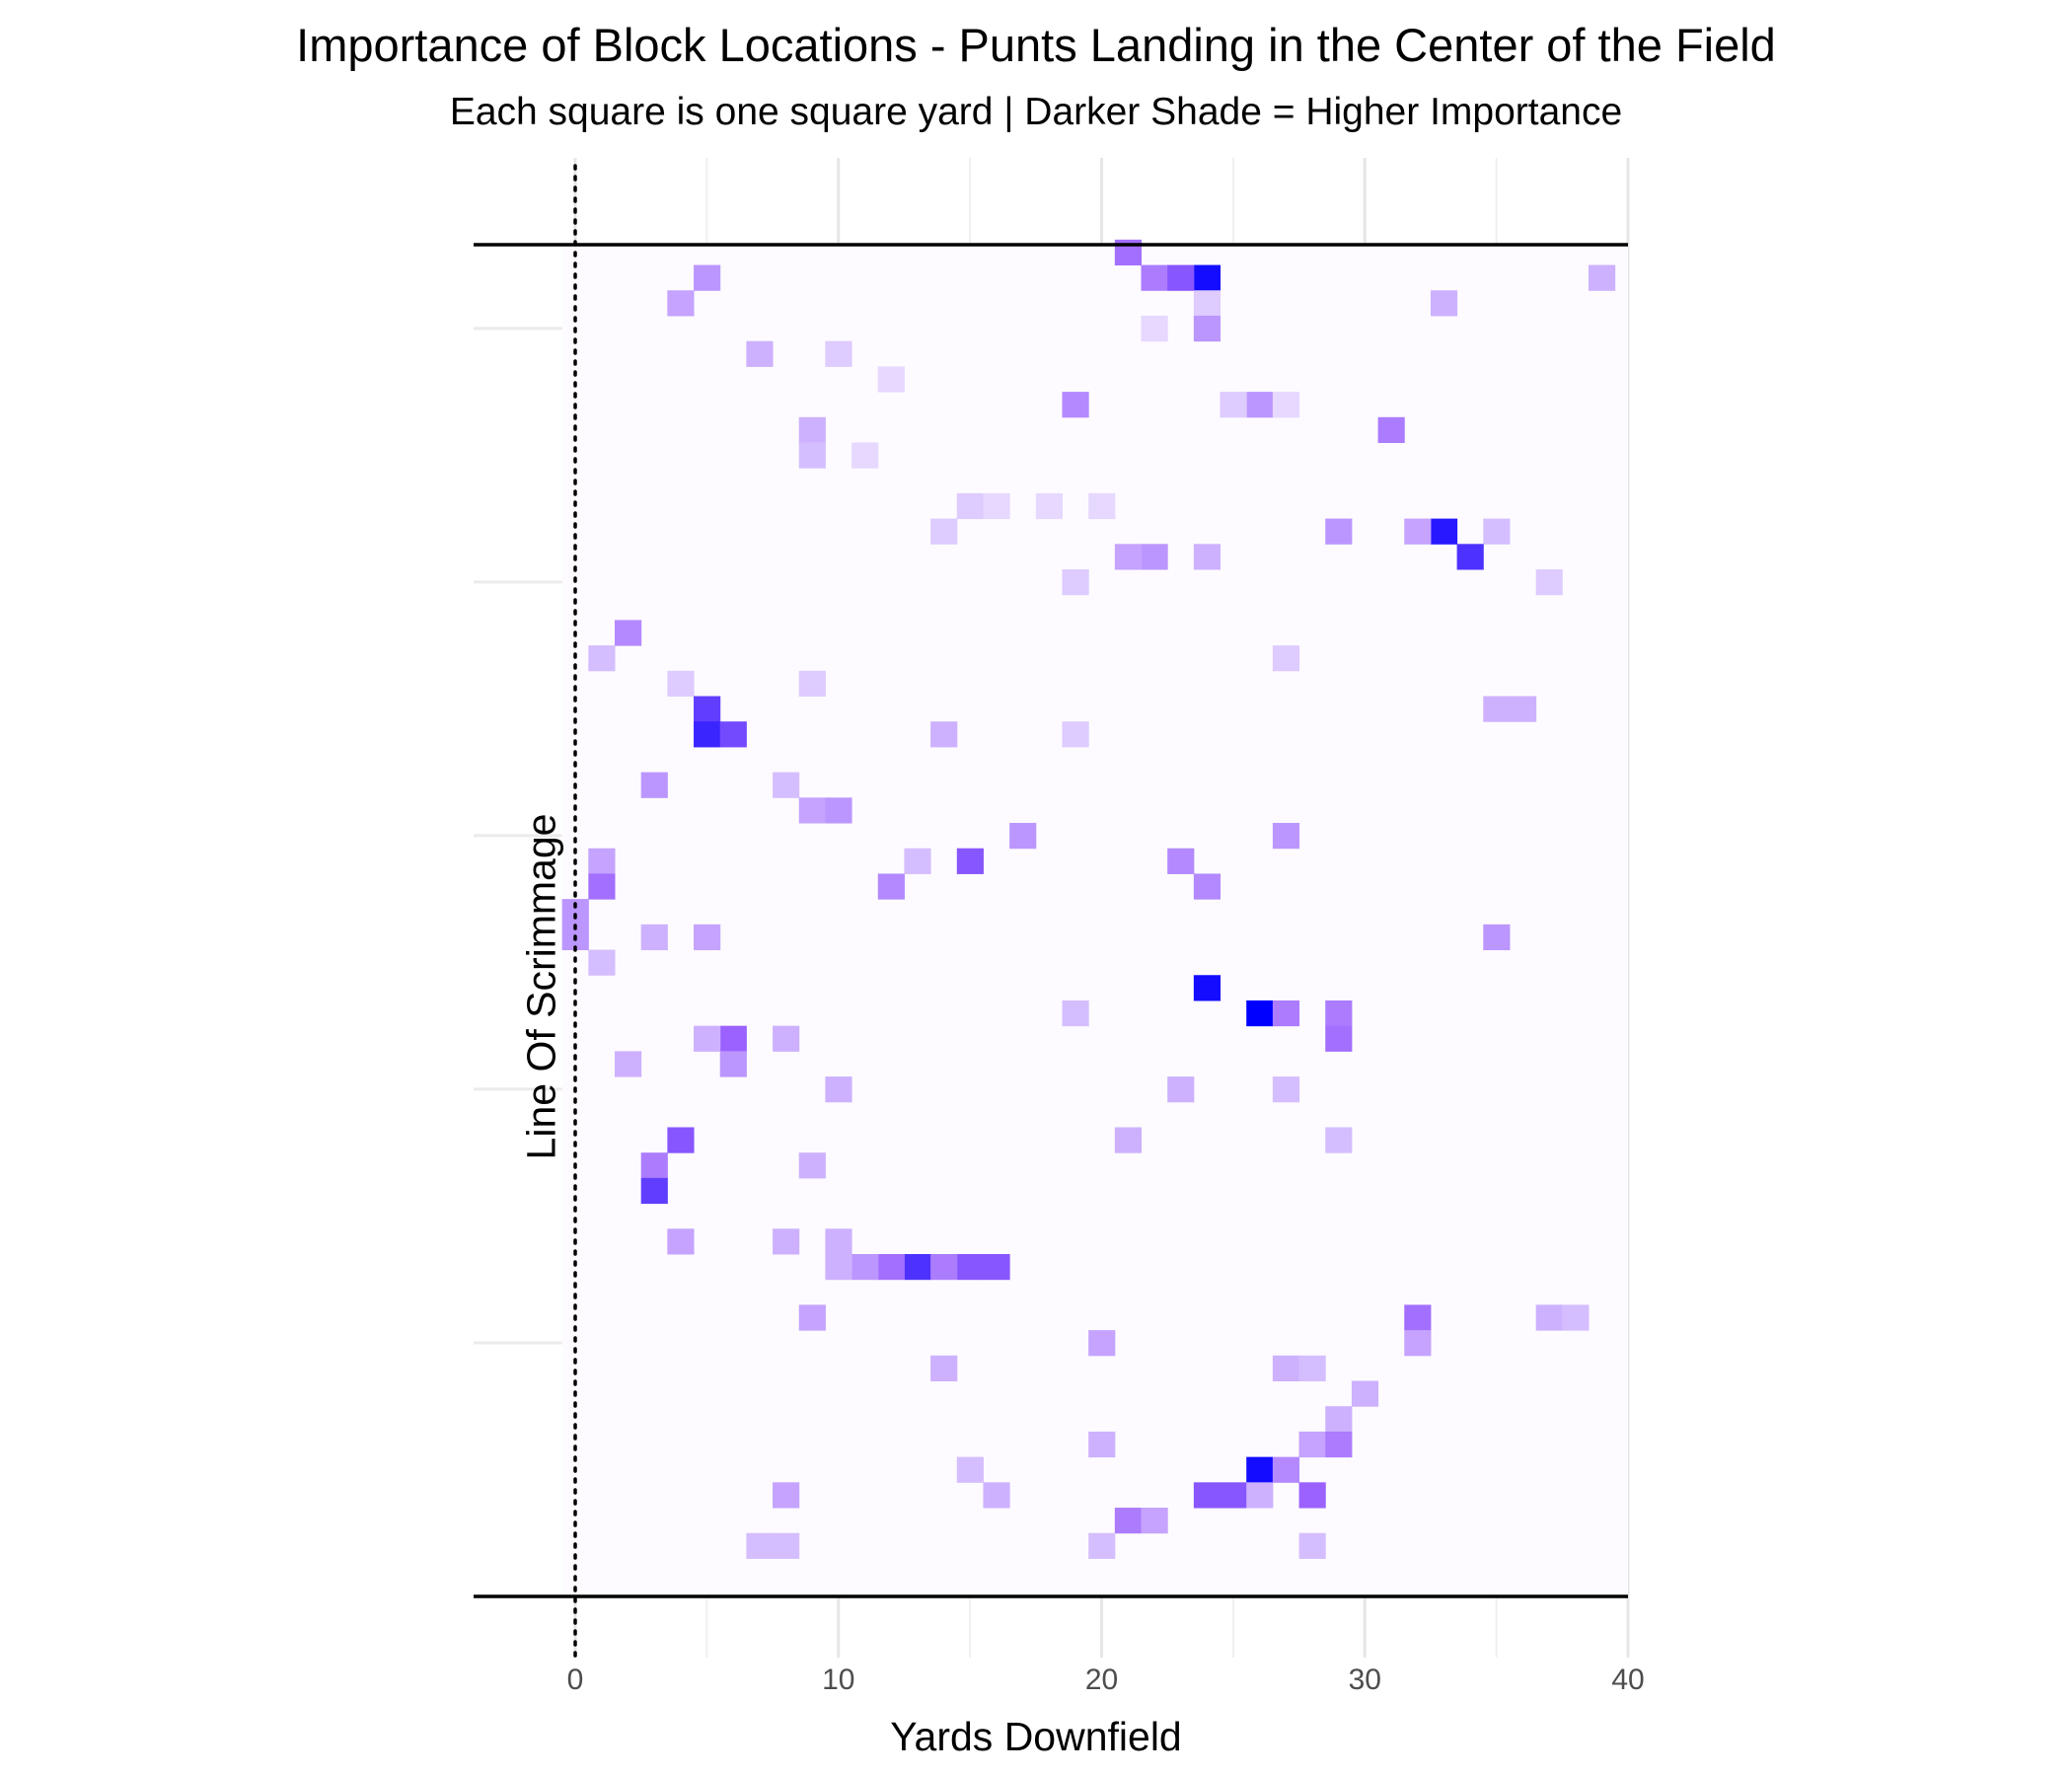  I want to click on x-tick-label: 30, so click(1365, 1680).